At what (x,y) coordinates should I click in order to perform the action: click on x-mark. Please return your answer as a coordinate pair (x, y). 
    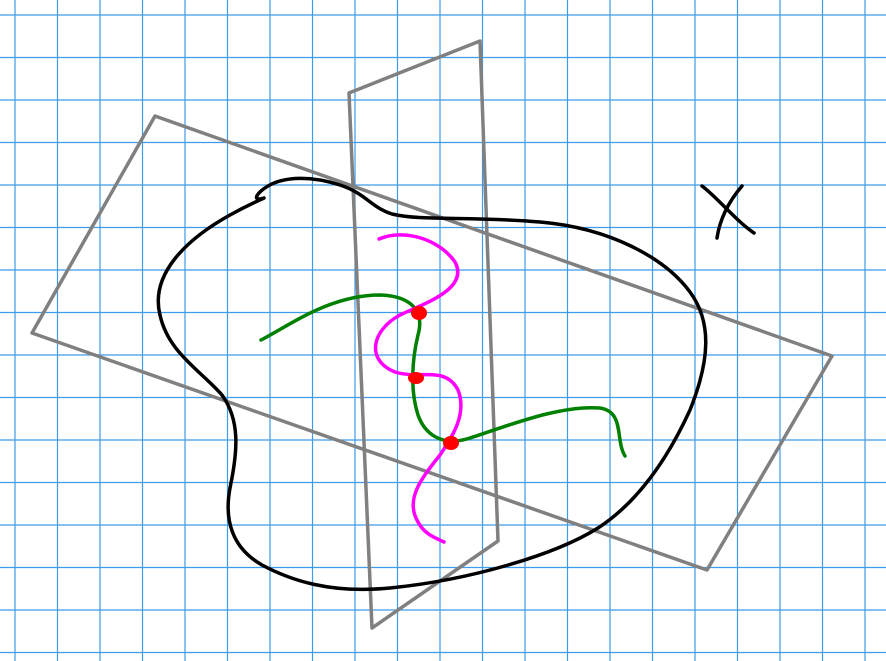
    Looking at the image, I should click on (728, 212).